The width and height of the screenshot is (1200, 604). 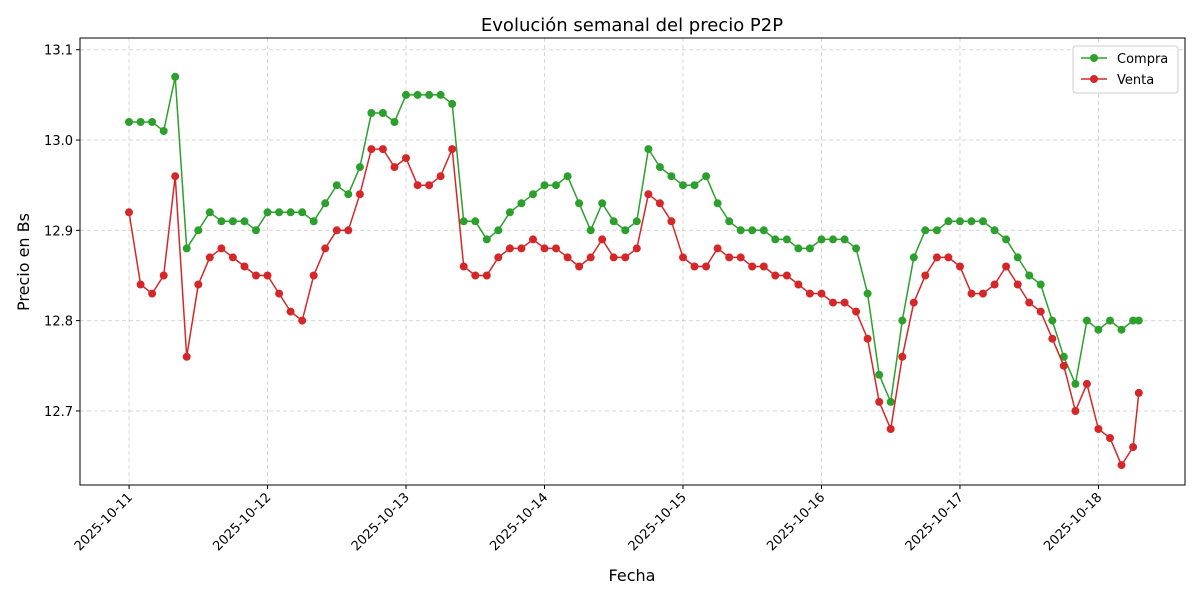 I want to click on x-tick-label: 2025-10-11, so click(x=104, y=522).